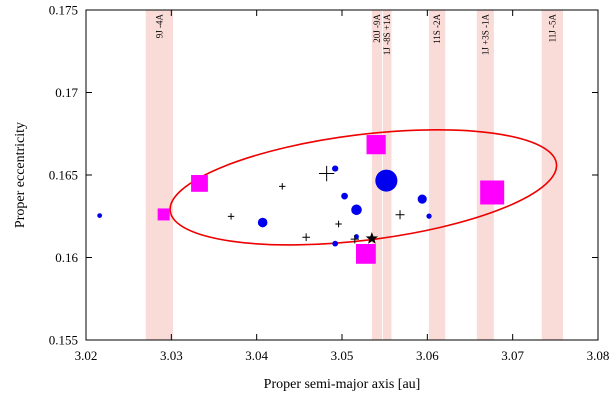 This screenshot has height=398, width=612. I want to click on y-axis-title: Proper eccentricity, so click(20, 175).